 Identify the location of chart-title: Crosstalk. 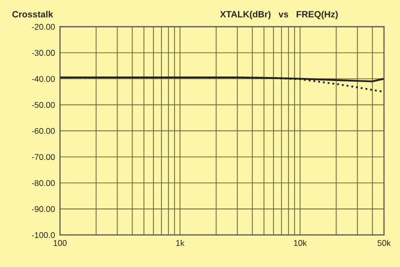
(33, 14).